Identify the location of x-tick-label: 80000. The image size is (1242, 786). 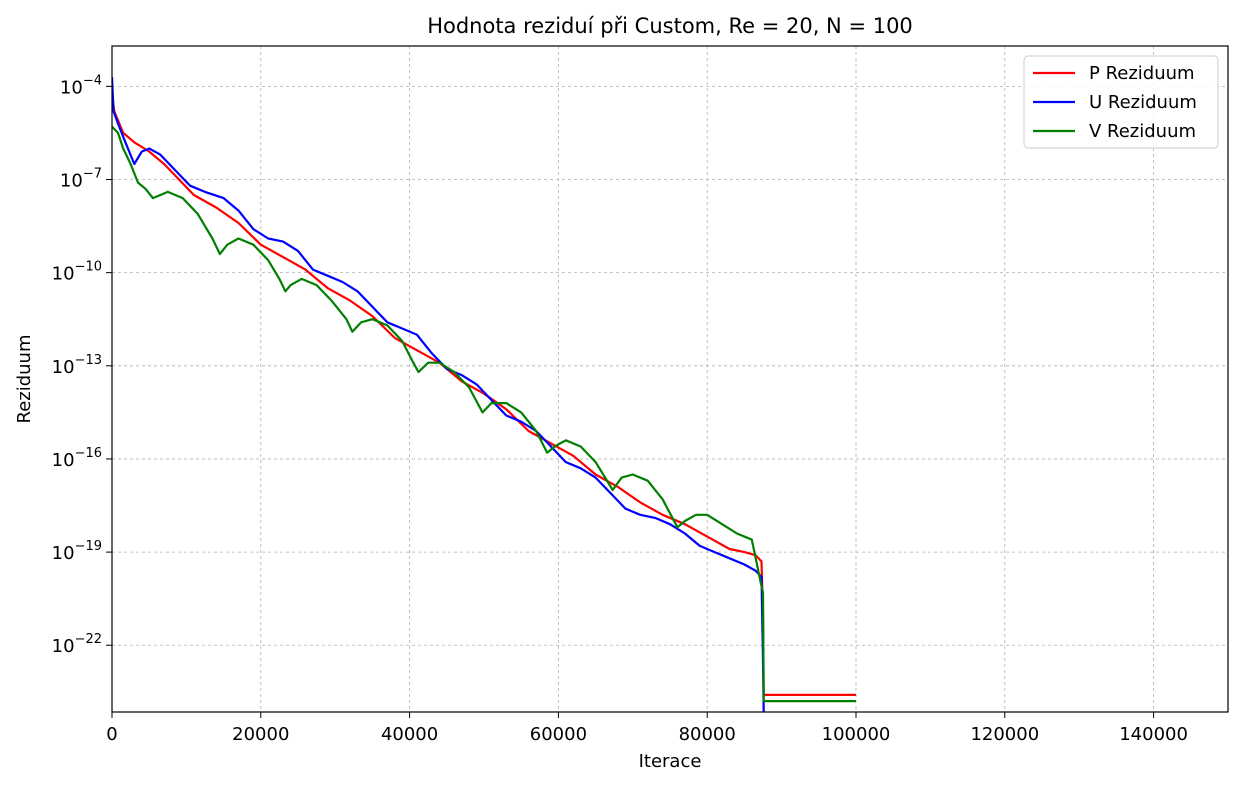
(707, 734).